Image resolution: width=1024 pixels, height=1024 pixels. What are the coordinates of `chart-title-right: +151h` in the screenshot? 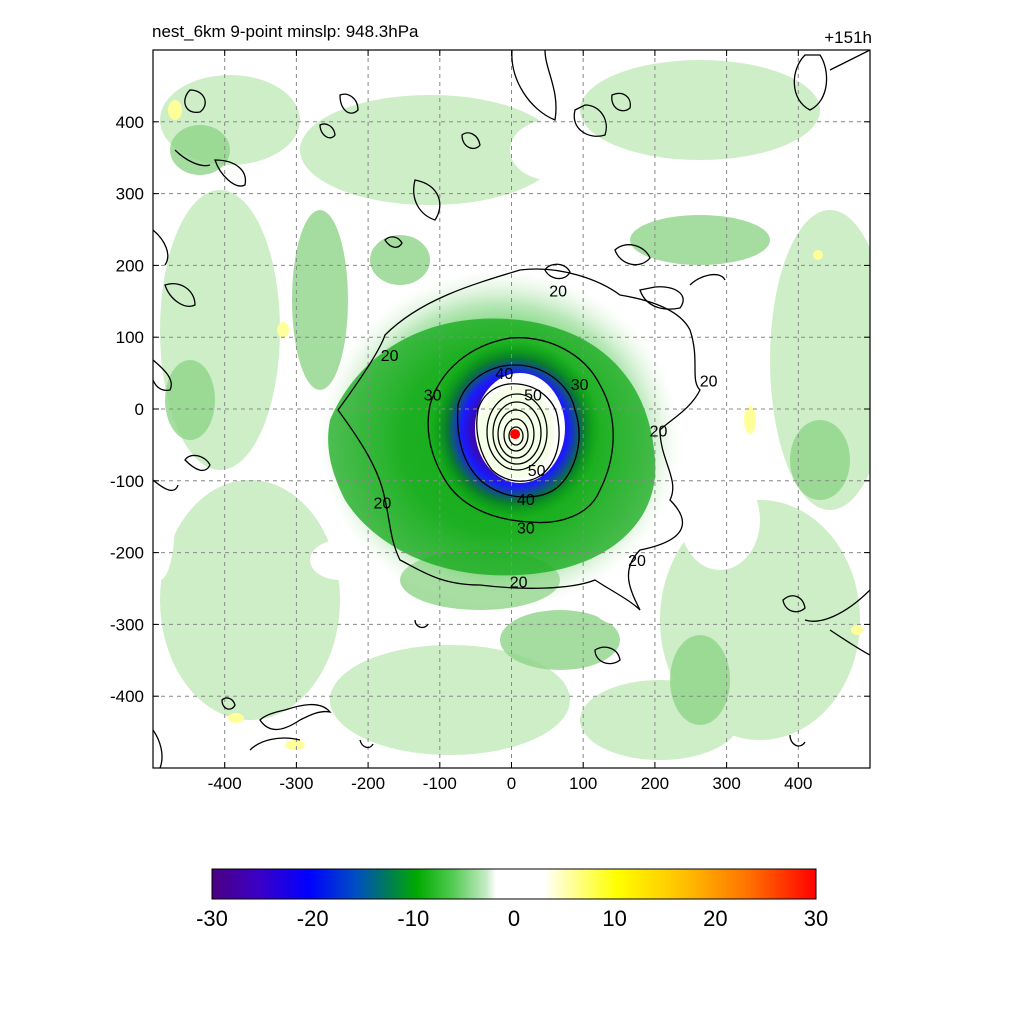 It's located at (848, 37).